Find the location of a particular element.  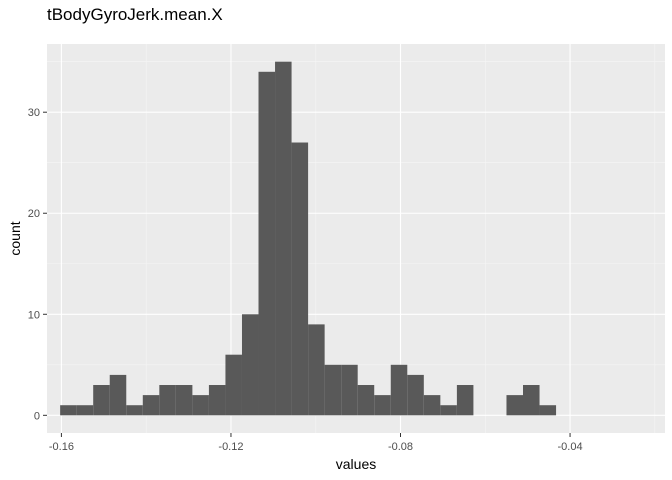

x-axis-title: values is located at coordinates (356, 464).